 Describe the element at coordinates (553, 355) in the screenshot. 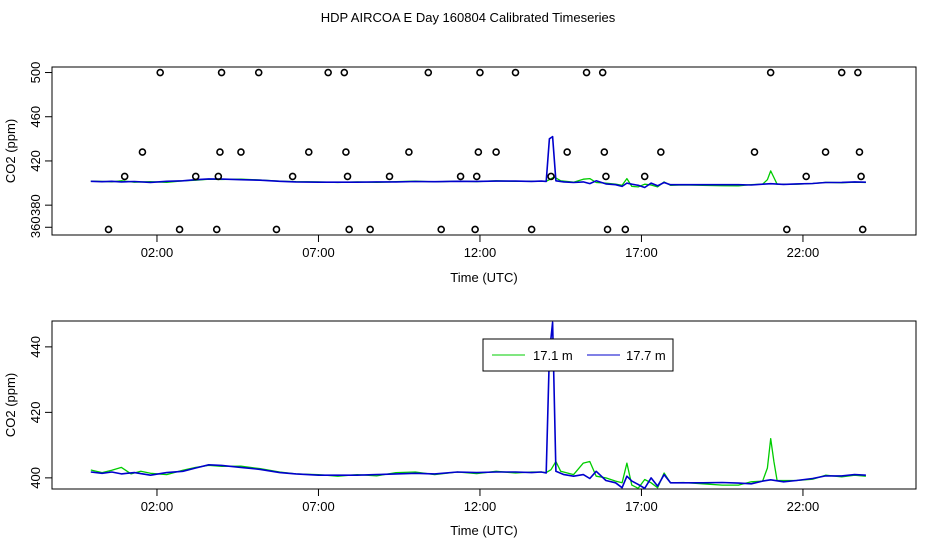

I see `legend-label-17-1m: 17.1 m` at that location.